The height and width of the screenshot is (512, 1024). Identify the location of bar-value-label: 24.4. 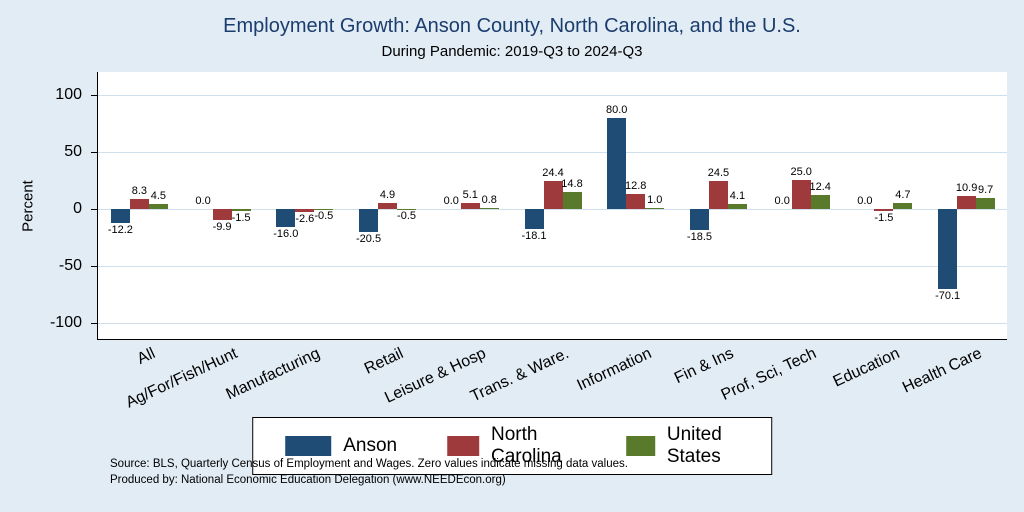
(553, 173).